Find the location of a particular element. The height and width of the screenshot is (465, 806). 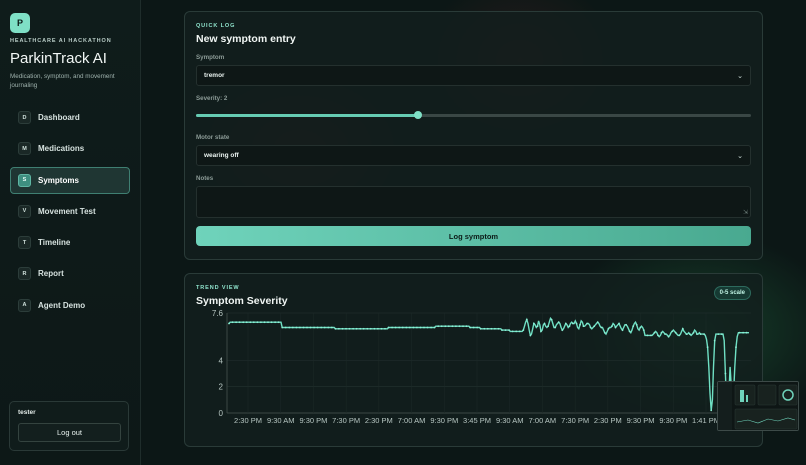

slider-track is located at coordinates (473, 115).